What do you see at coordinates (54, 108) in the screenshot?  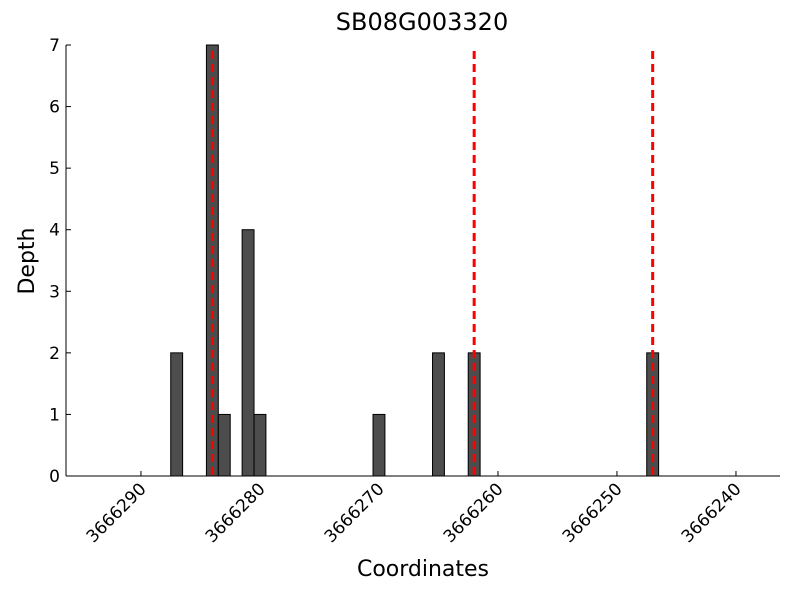 I see `y-tick-label: 6` at bounding box center [54, 108].